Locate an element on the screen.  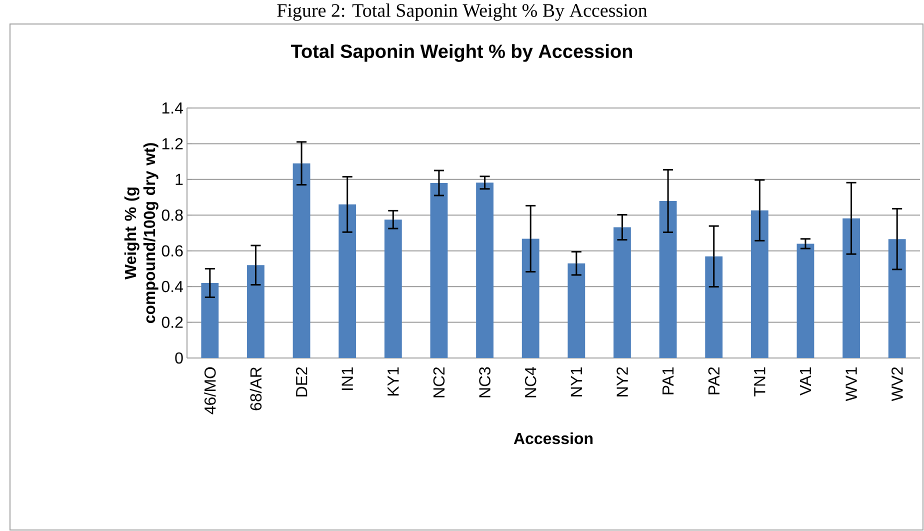
x-tick-label: PA1 is located at coordinates (668, 380).